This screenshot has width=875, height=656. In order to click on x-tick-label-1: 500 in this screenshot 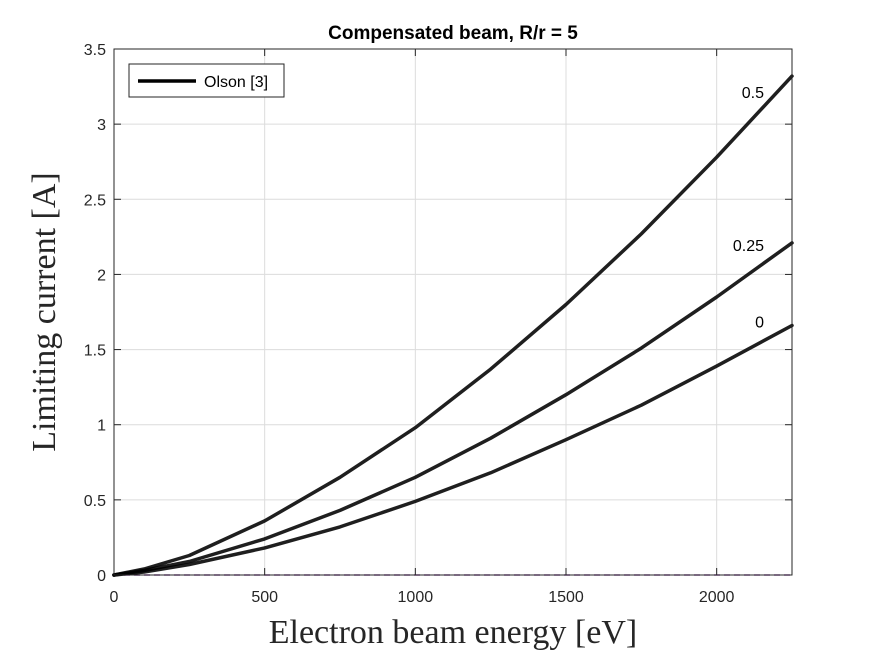, I will do `click(264, 597)`.